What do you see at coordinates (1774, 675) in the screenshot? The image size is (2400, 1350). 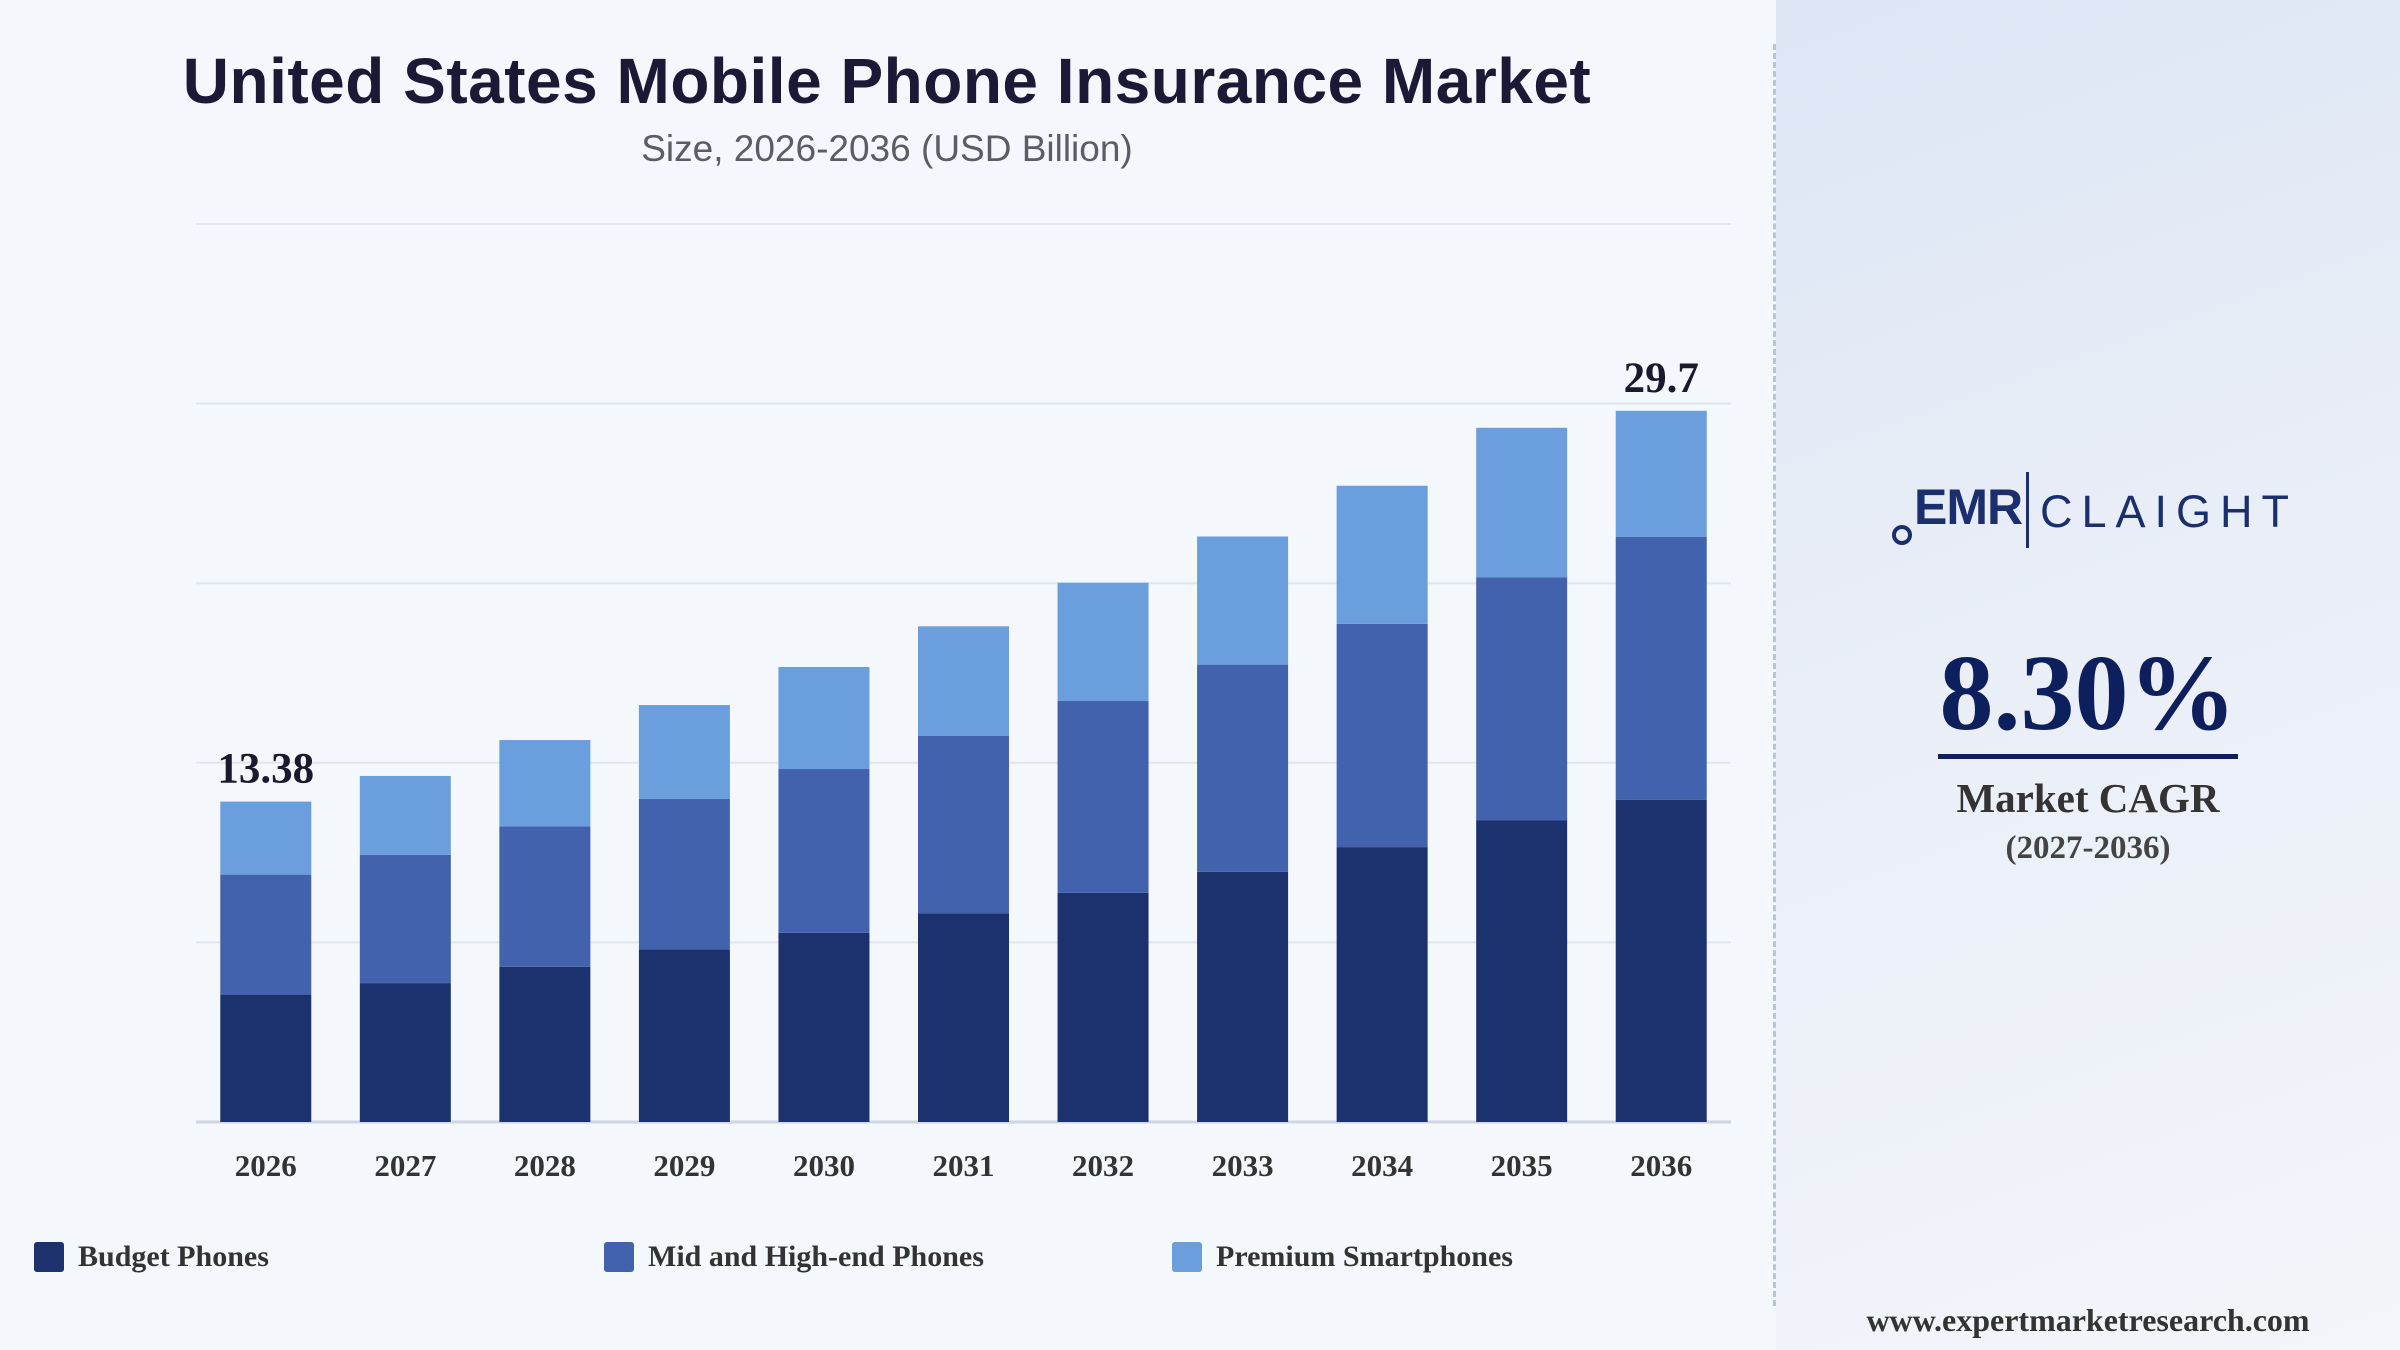 I see `panel-divider` at bounding box center [1774, 675].